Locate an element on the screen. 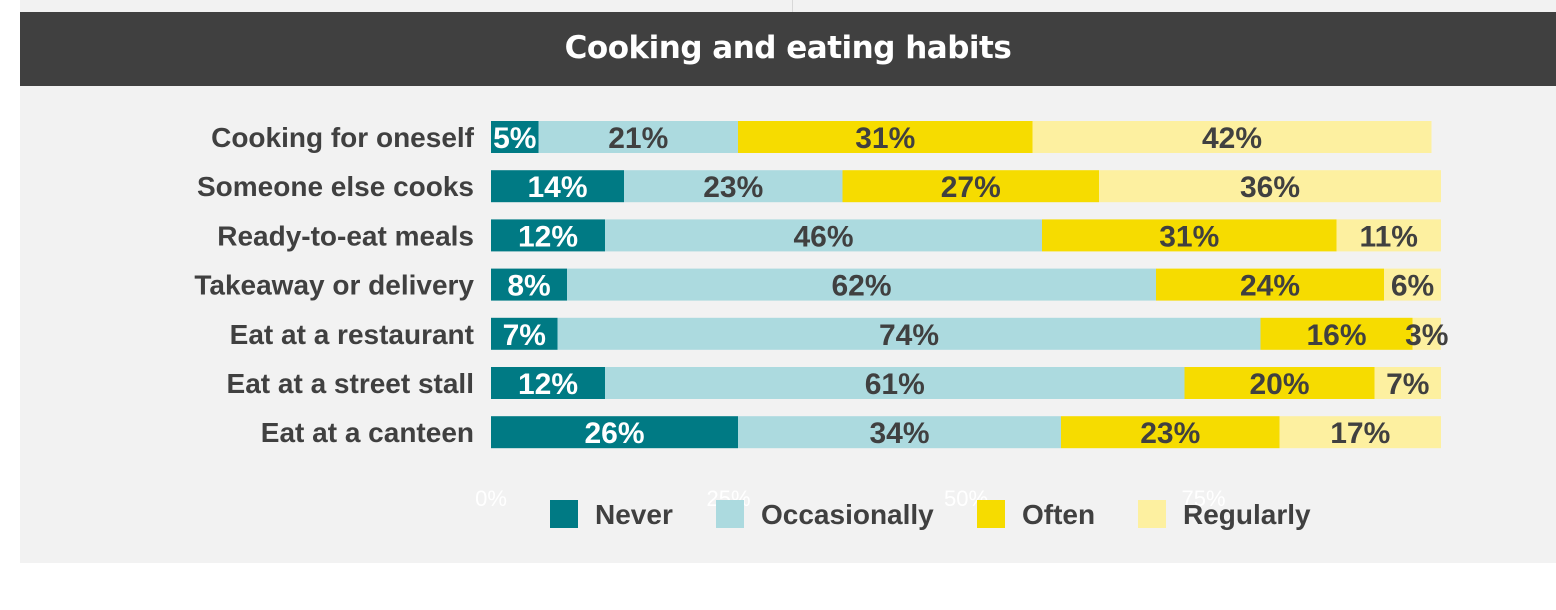  data-label: 6% is located at coordinates (1412, 286).